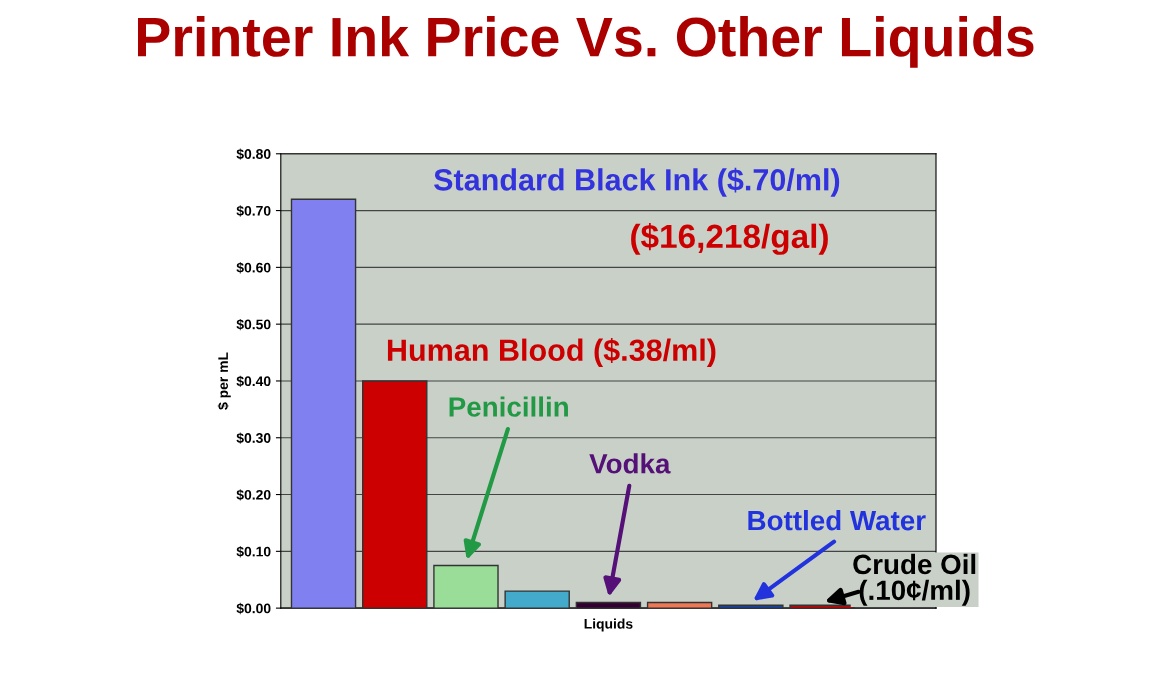 The image size is (1170, 699). Describe the element at coordinates (508, 406) in the screenshot. I see `annotation: Penicillin` at that location.